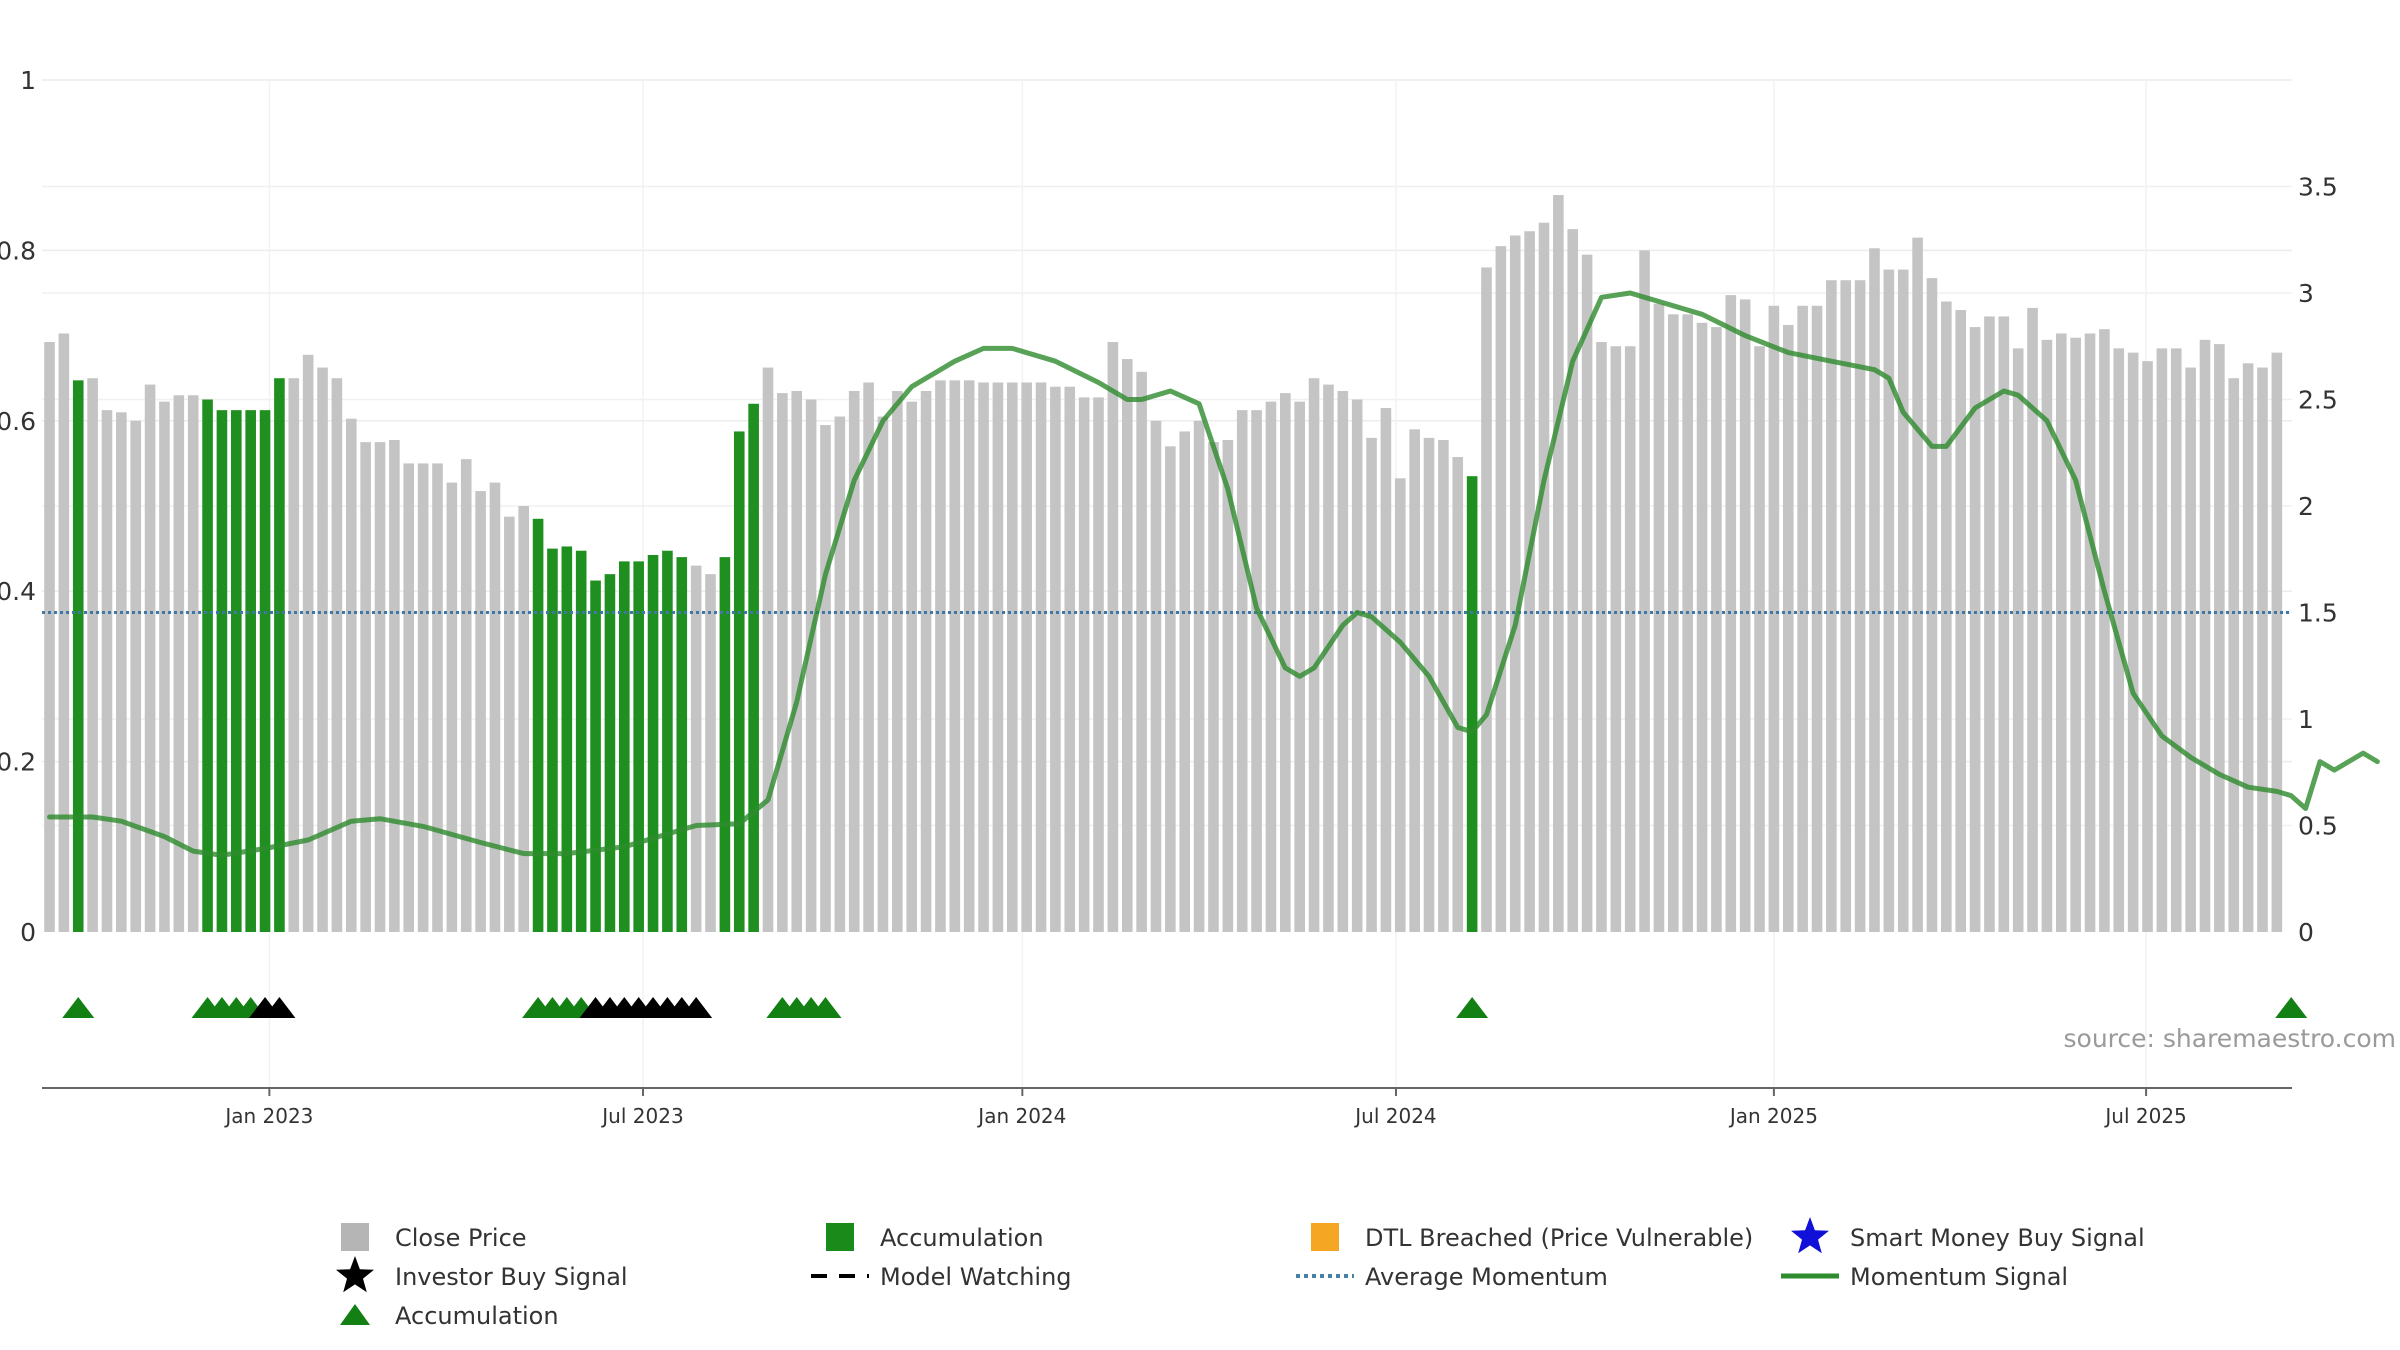  What do you see at coordinates (1486, 1277) in the screenshot?
I see `legend-label: Average Momentum` at bounding box center [1486, 1277].